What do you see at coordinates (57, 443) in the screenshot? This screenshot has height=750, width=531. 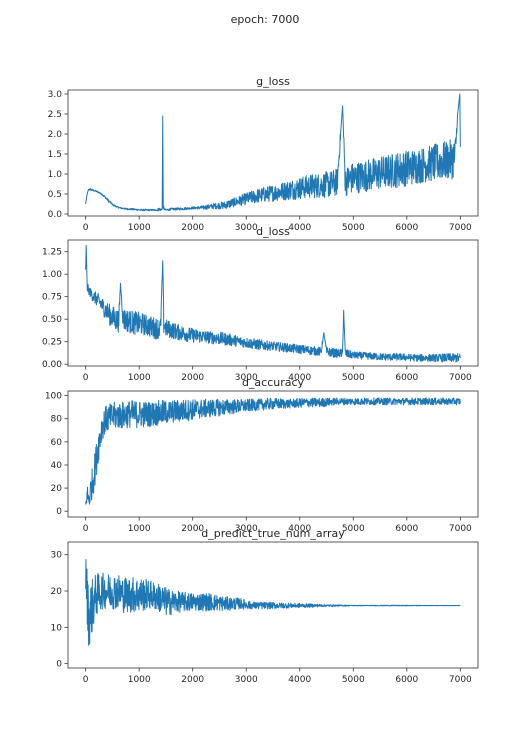 I see `y-tick-label: 60` at bounding box center [57, 443].